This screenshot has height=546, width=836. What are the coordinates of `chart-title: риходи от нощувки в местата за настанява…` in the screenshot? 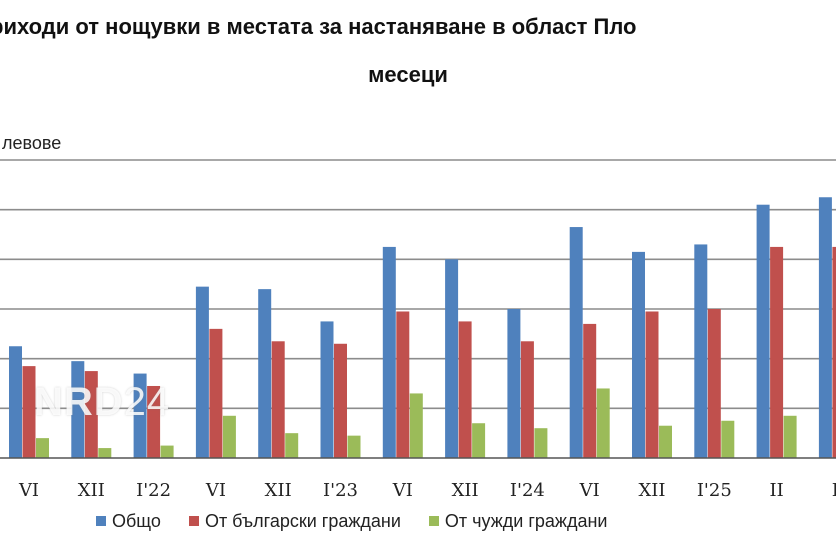 It's located at (418, 46).